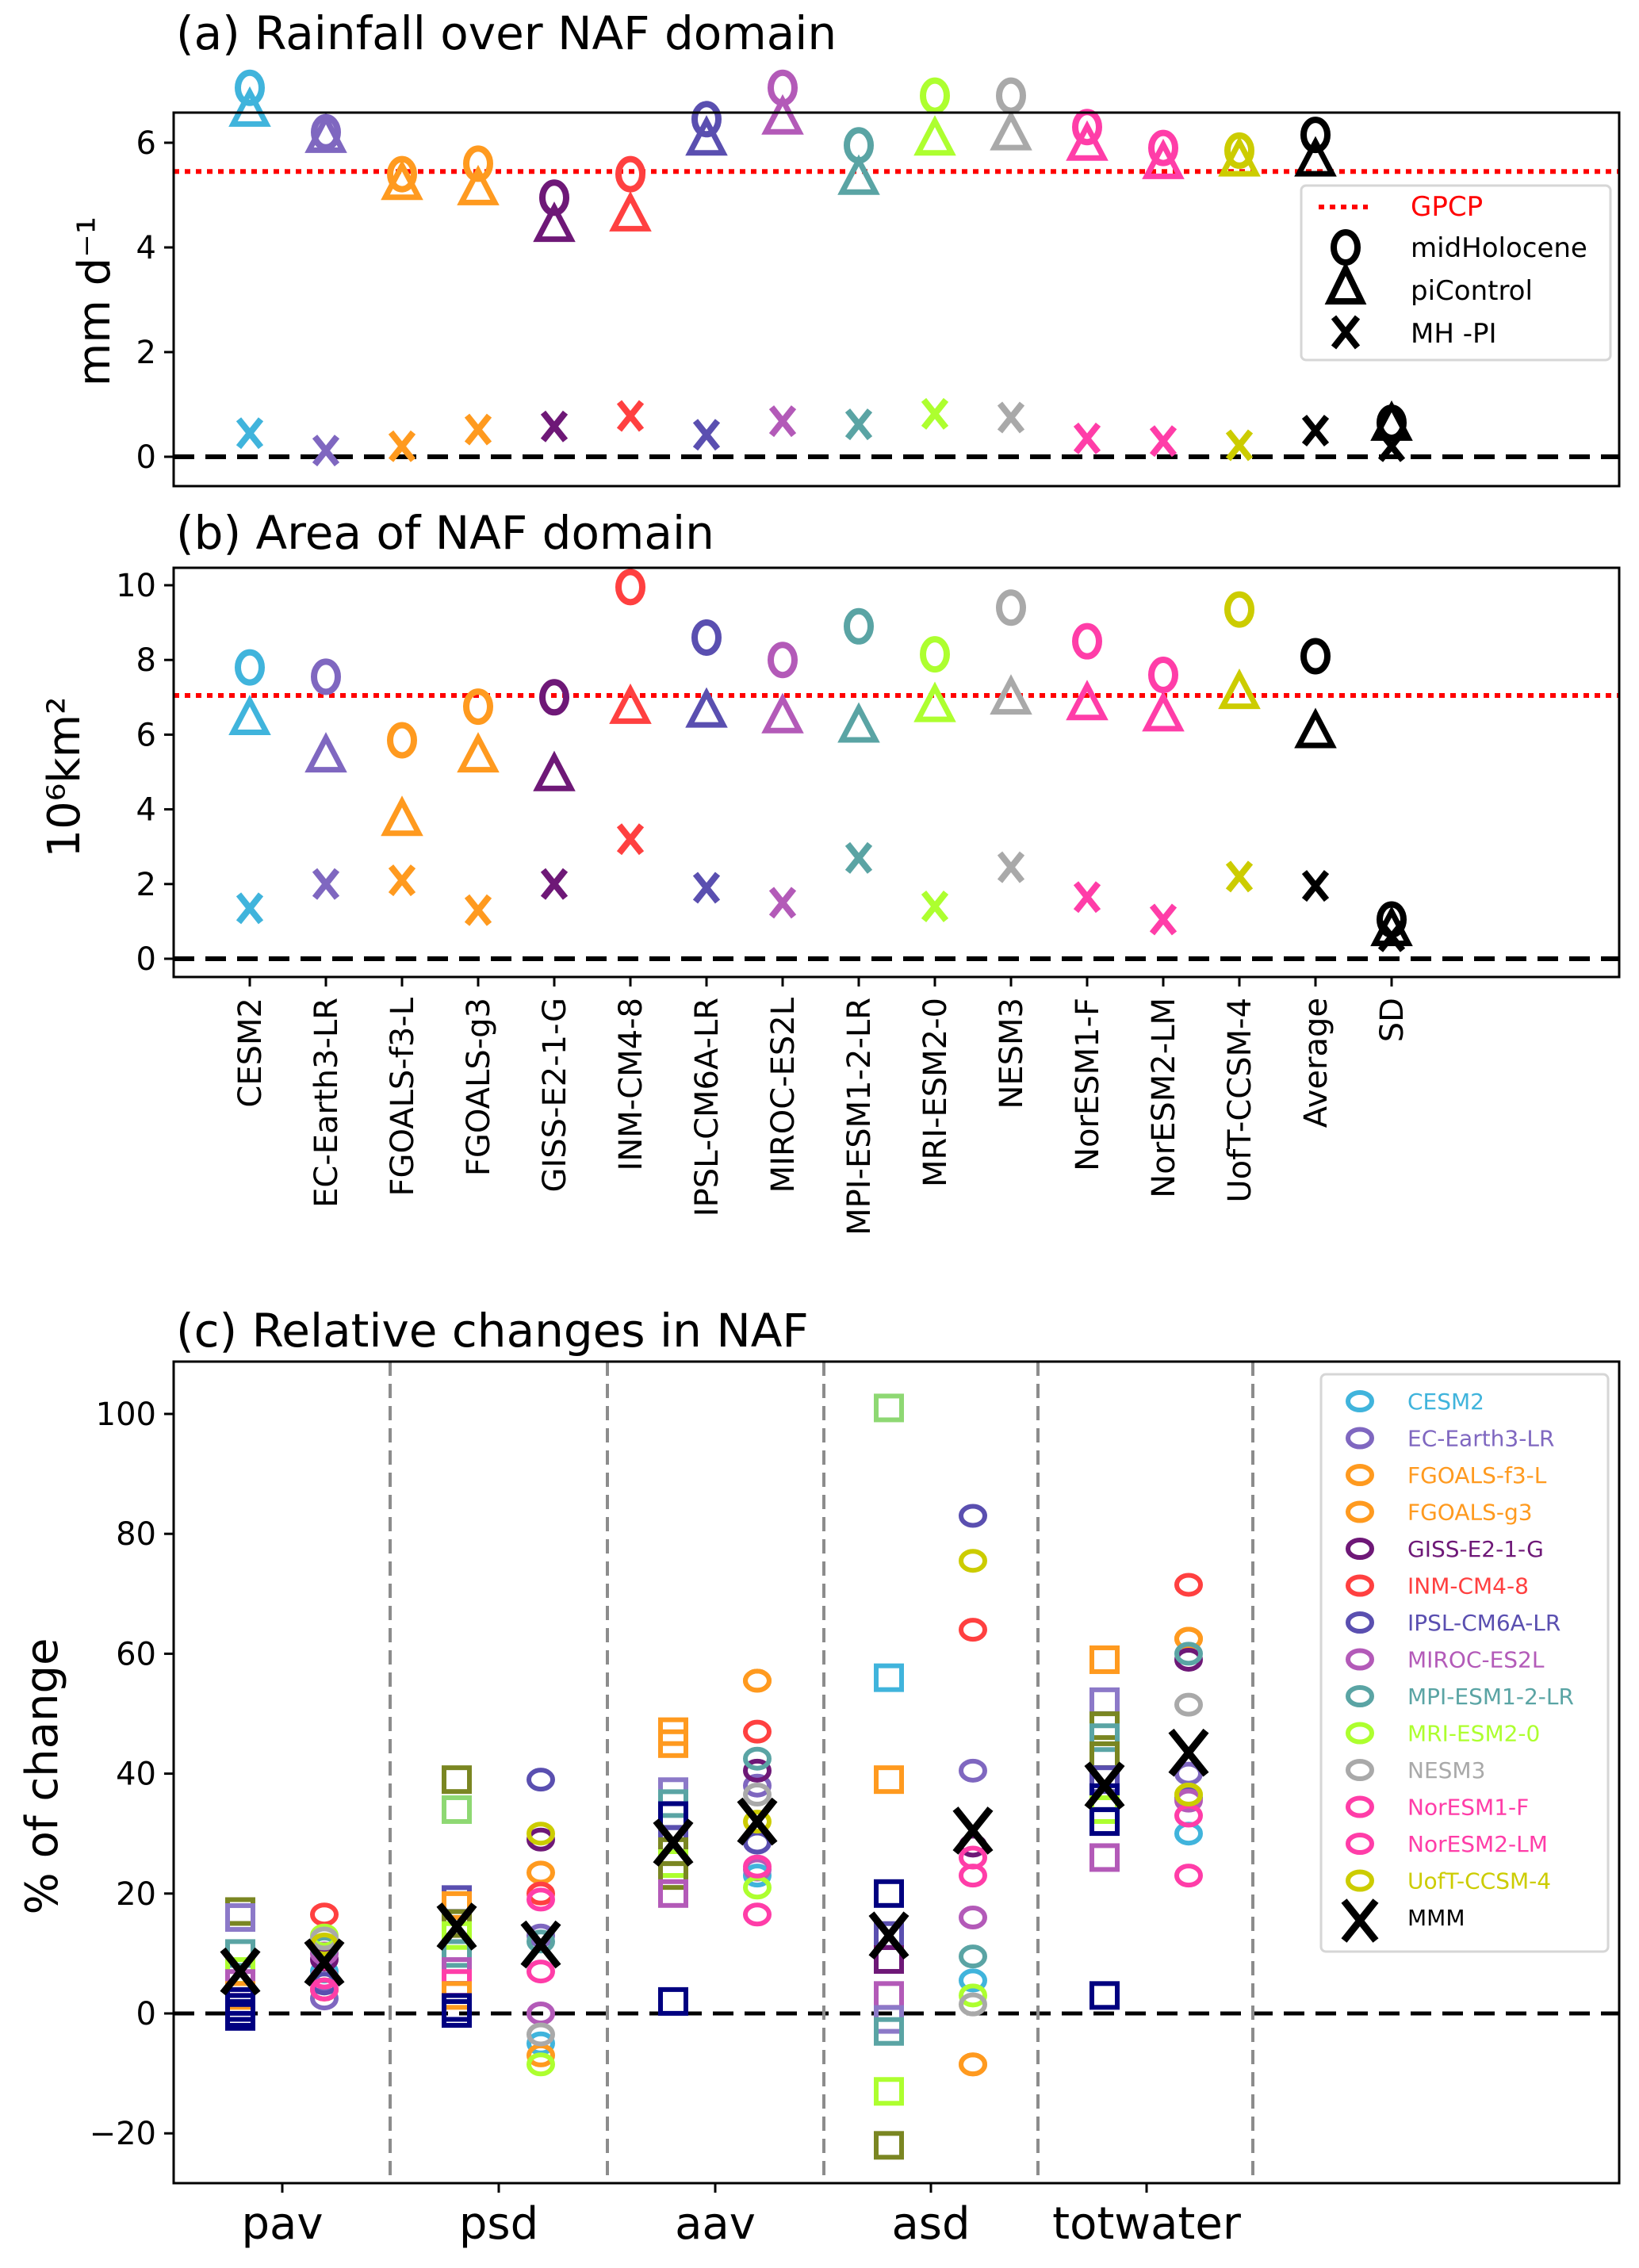  What do you see at coordinates (132, 1774) in the screenshot?
I see `panel-c-yticks: −20 0 20 40 60 80 100` at bounding box center [132, 1774].